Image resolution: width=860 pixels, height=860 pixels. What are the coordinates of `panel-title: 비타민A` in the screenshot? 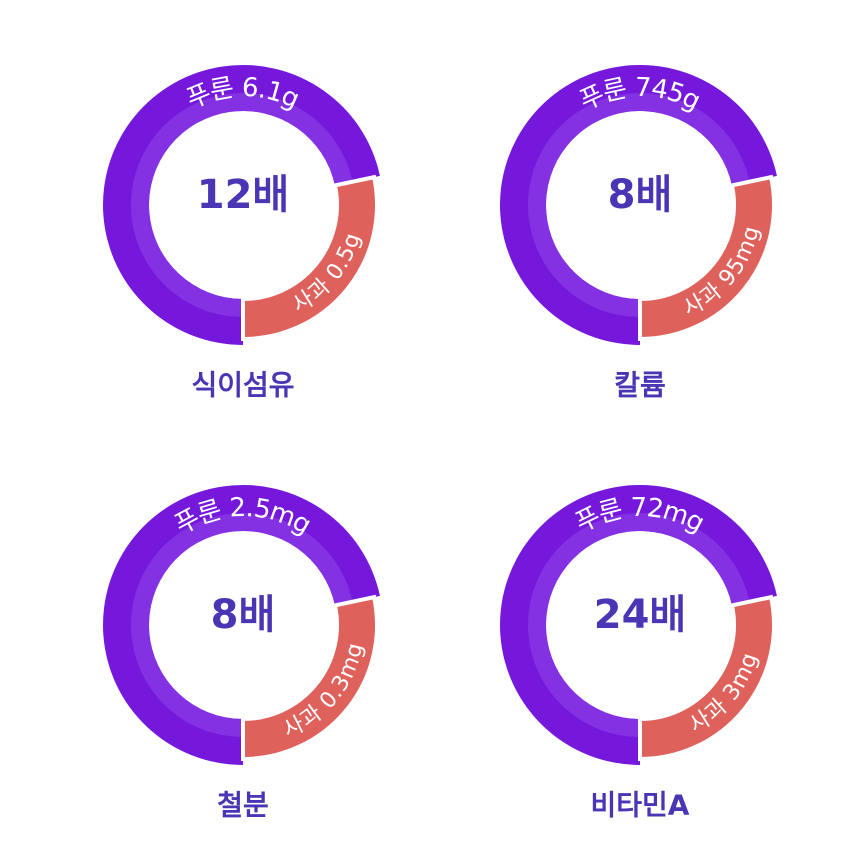 It's located at (640, 805).